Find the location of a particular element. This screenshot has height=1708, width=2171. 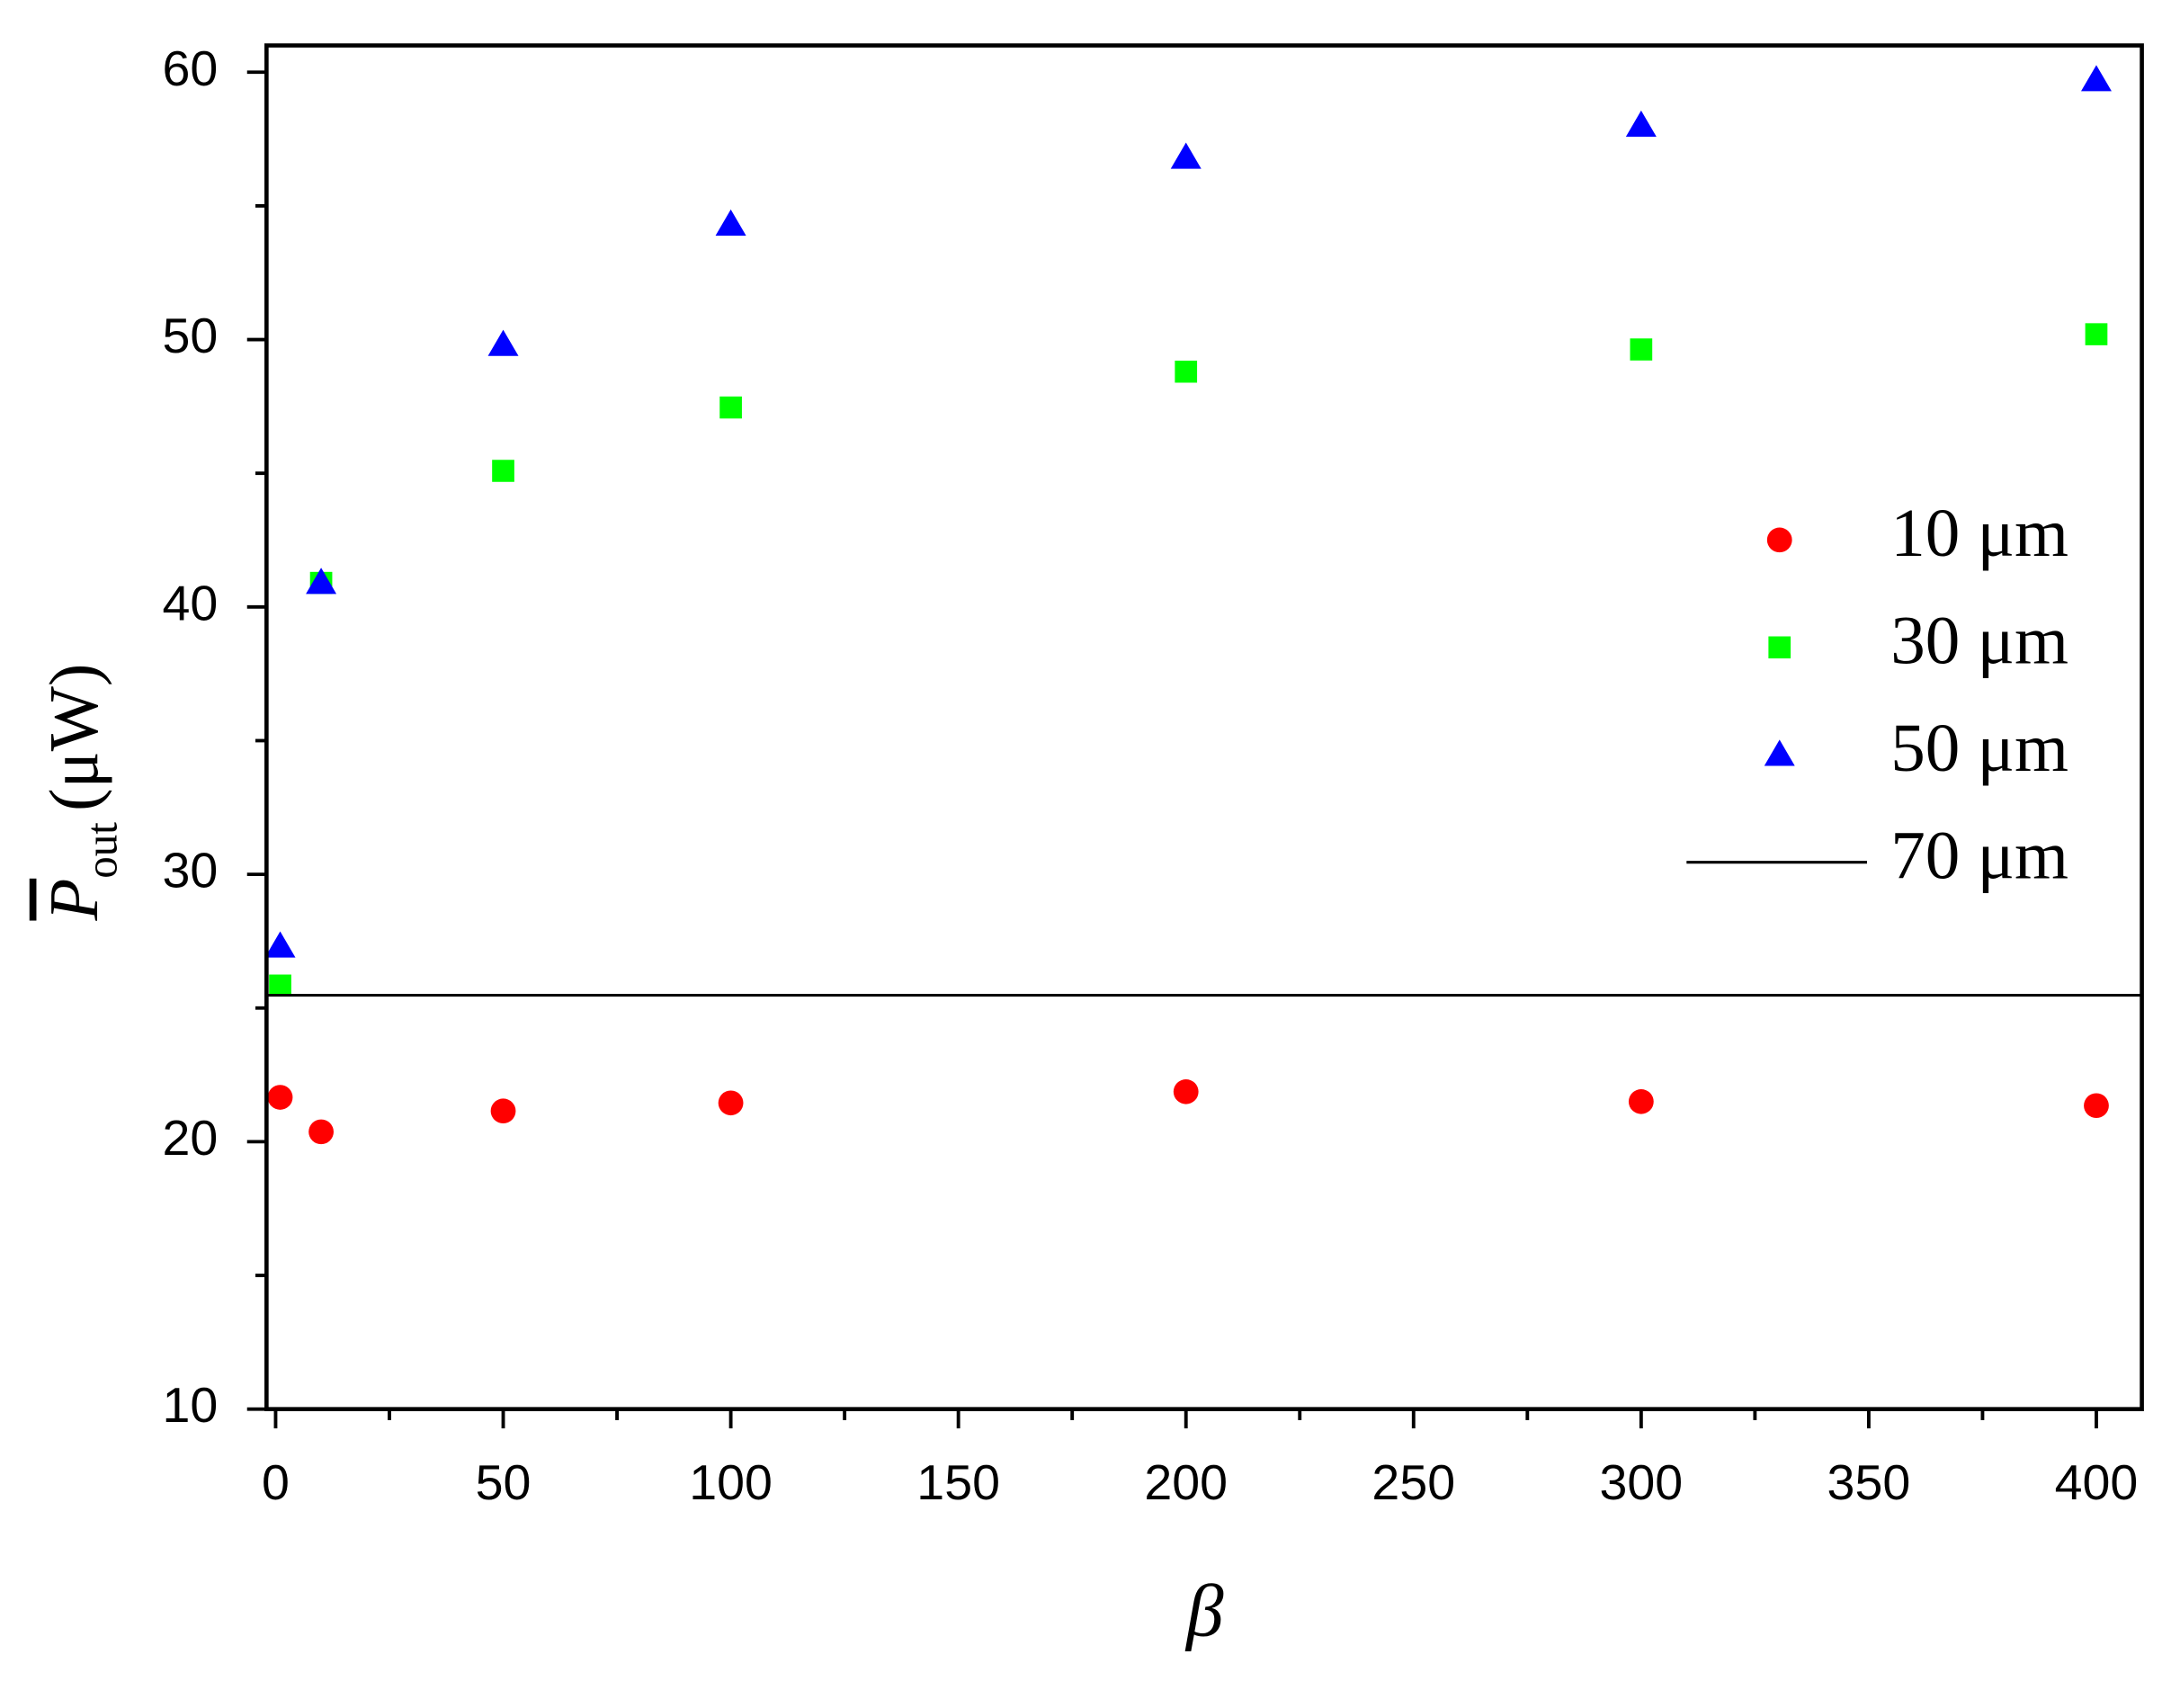

x-tick-label: 50 is located at coordinates (504, 1482).